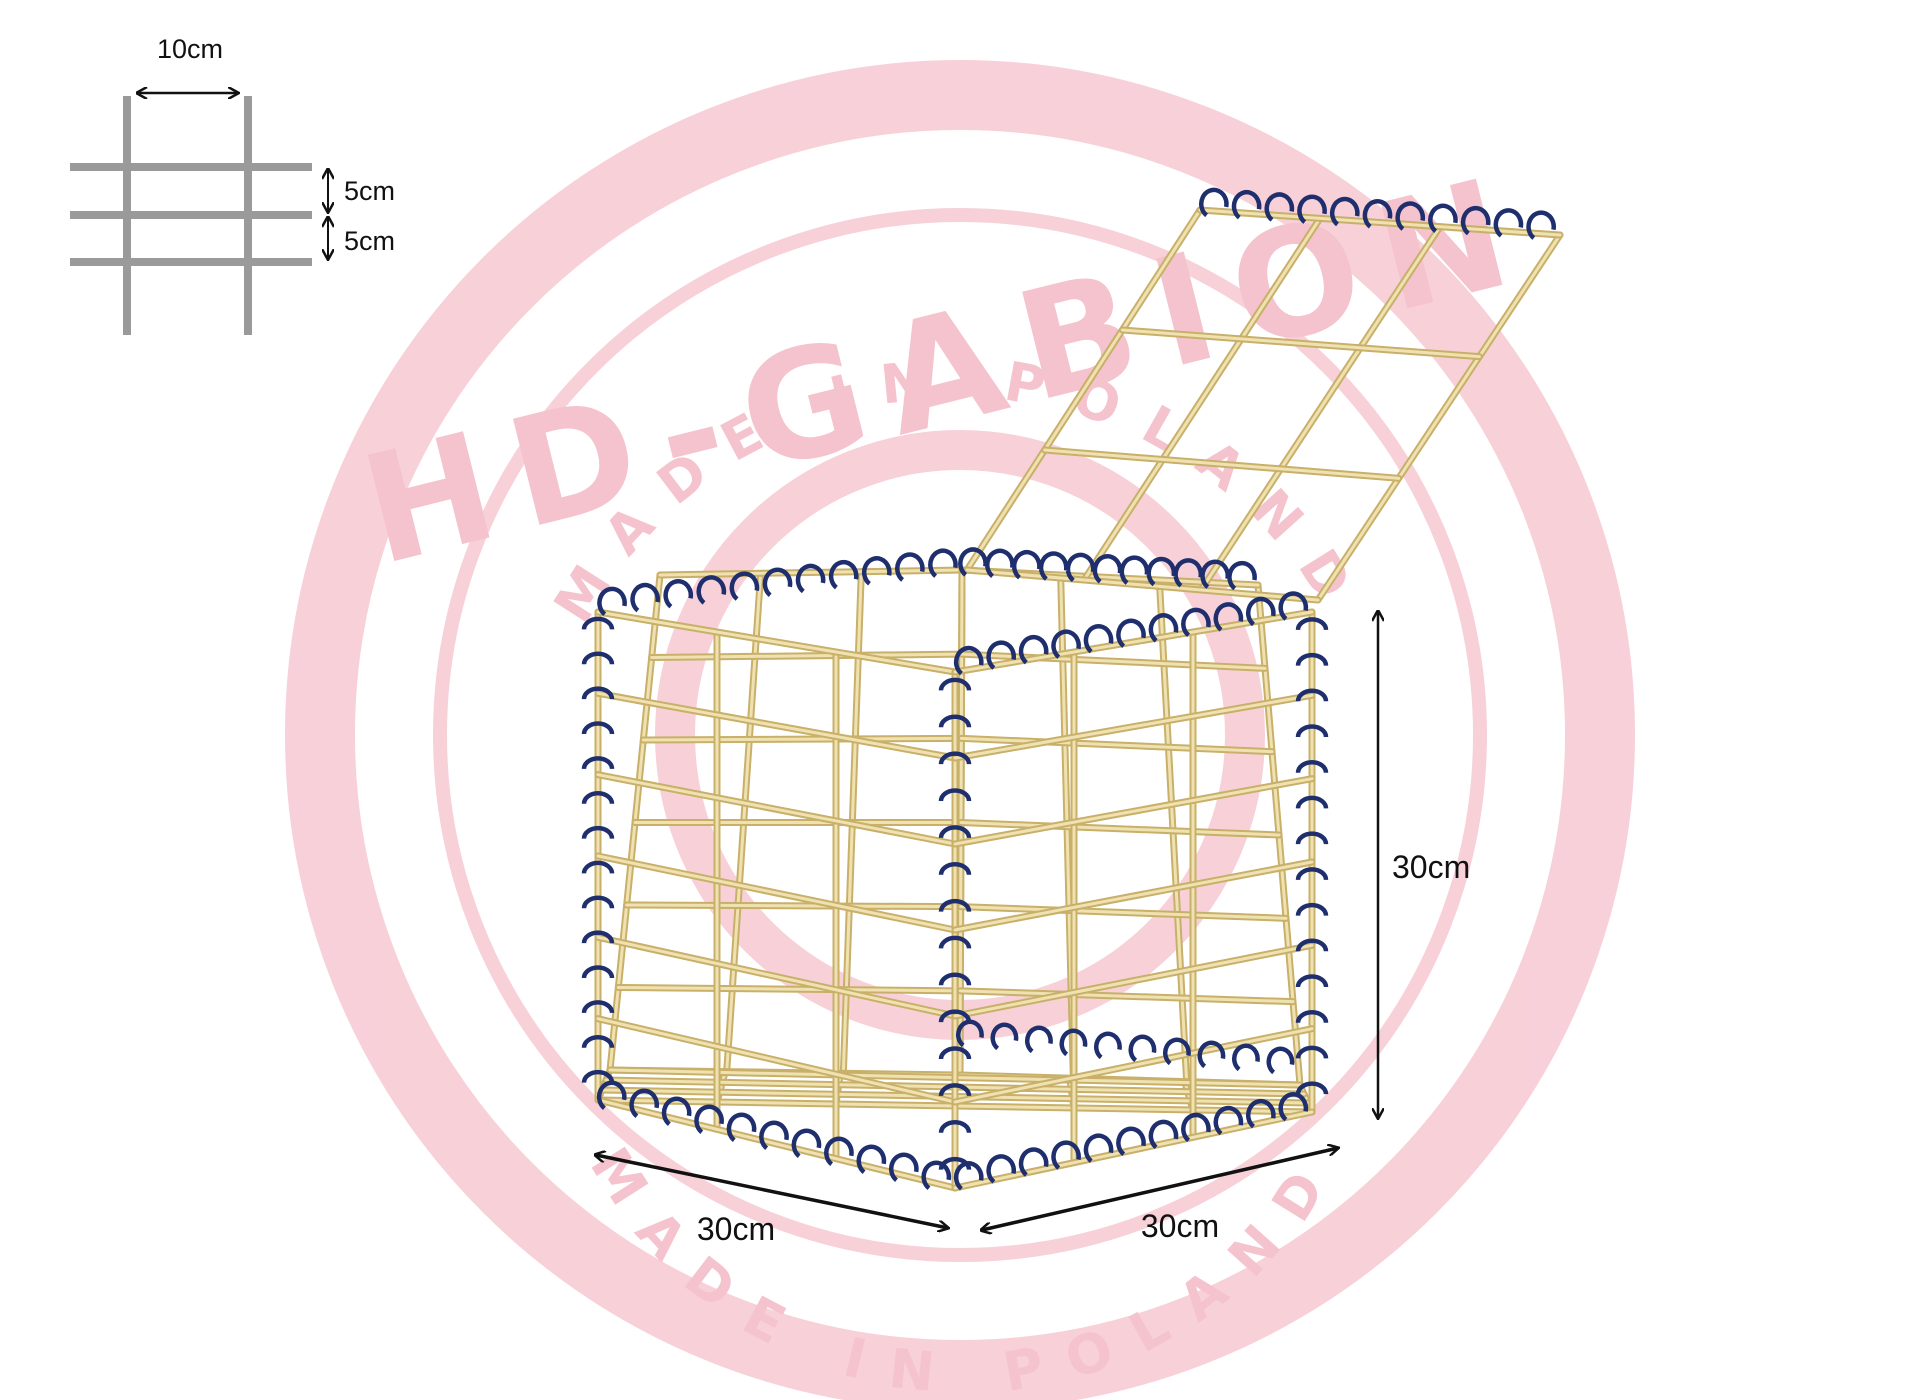 The image size is (1920, 1400). What do you see at coordinates (736, 1229) in the screenshot?
I see `width-left-label: 30cm` at bounding box center [736, 1229].